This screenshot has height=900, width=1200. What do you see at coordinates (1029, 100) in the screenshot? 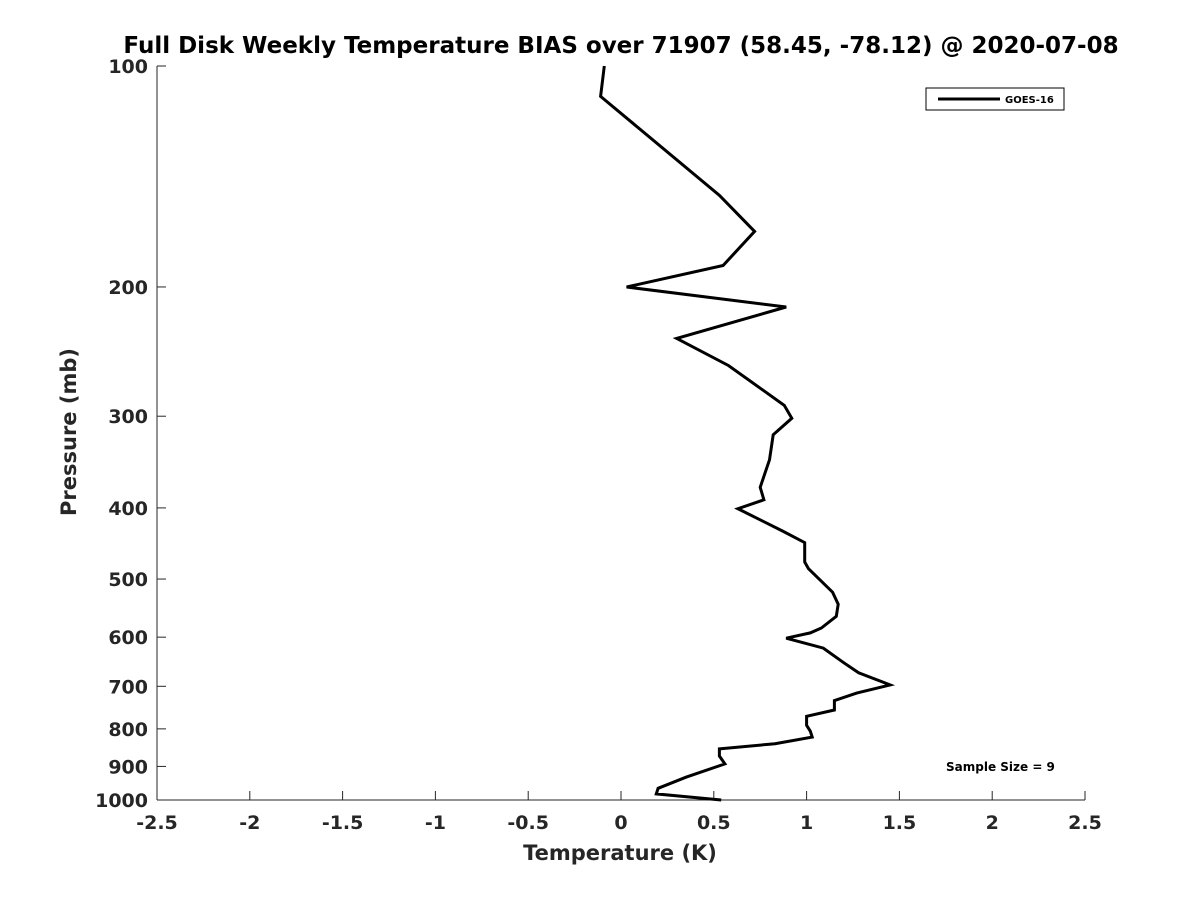
I see `legend-label-goes16: GOES-16` at bounding box center [1029, 100].